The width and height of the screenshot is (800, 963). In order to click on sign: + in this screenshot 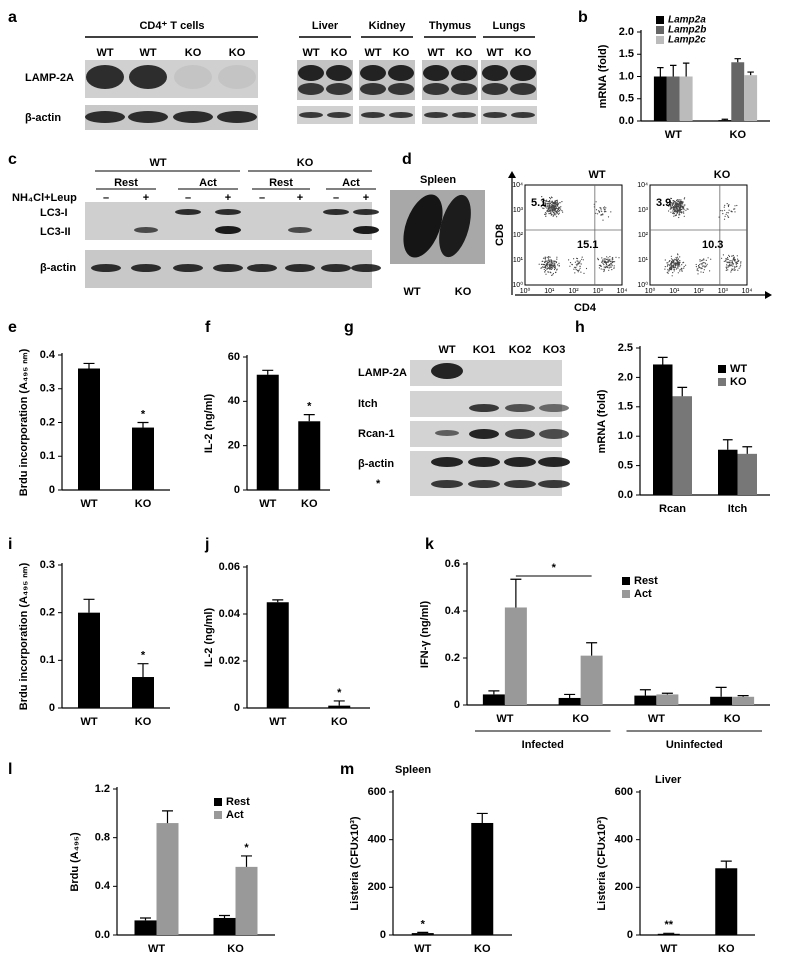, I will do `click(146, 198)`.